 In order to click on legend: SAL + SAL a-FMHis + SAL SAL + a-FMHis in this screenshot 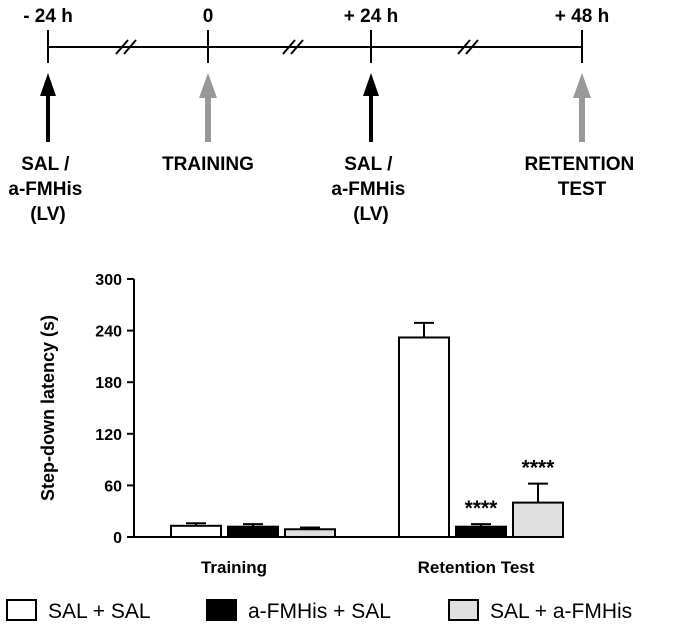, I will do `click(319, 611)`.